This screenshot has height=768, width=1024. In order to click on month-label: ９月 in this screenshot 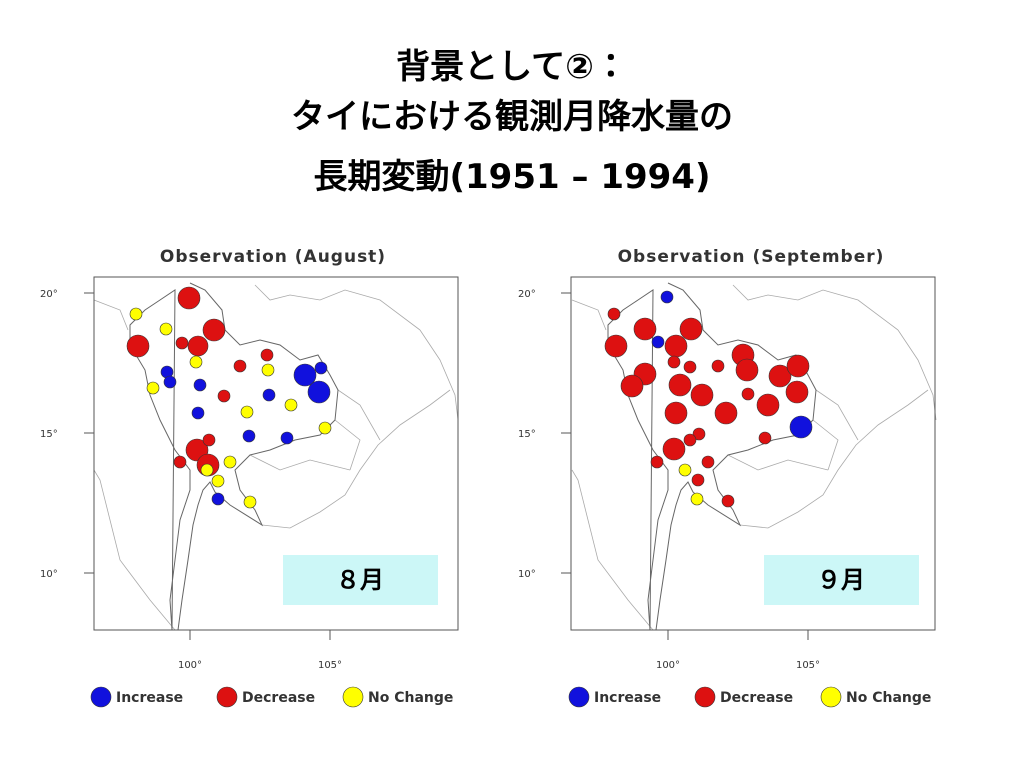, I will do `click(841, 580)`.